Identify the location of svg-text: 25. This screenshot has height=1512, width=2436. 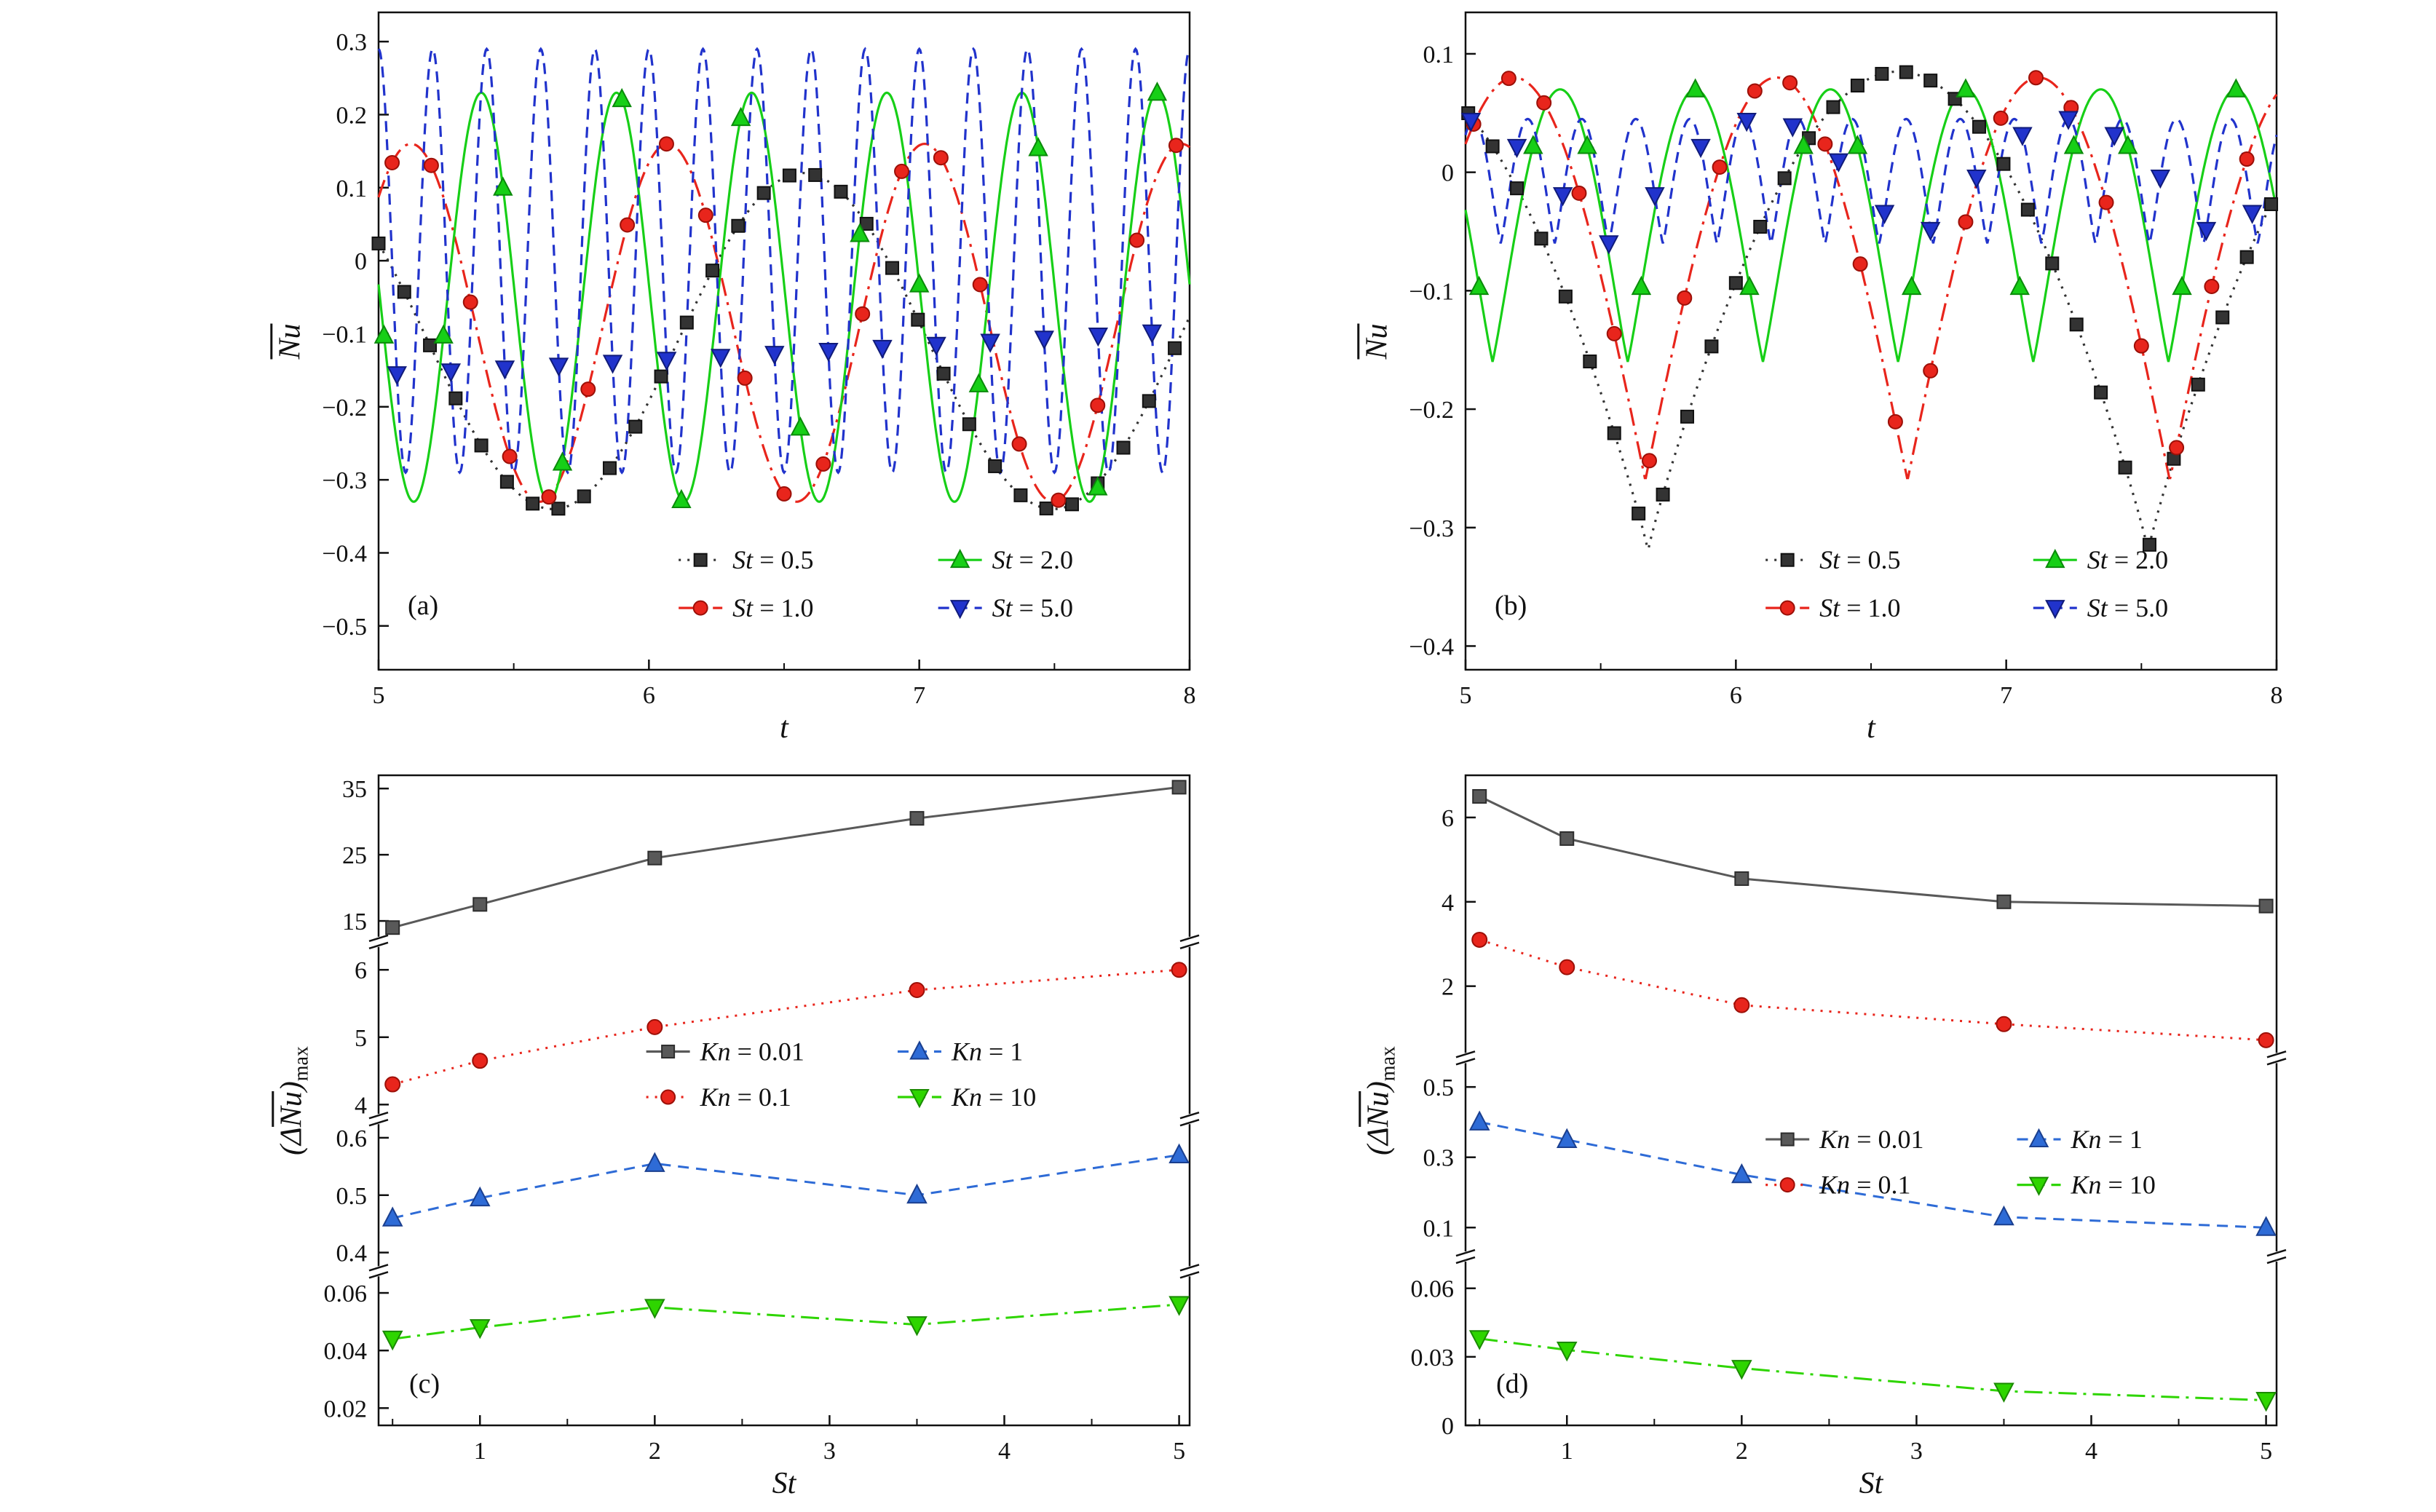
(354, 855).